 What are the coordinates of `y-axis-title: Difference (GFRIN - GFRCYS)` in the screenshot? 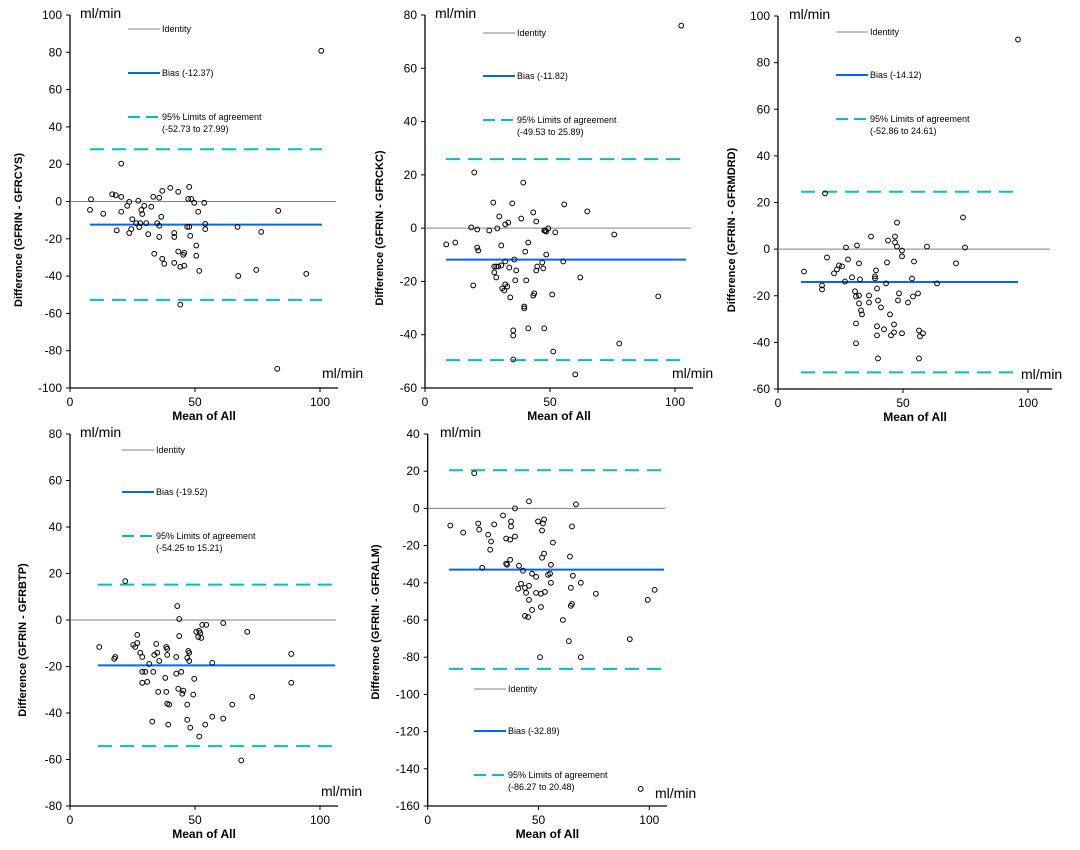 It's located at (19, 230).